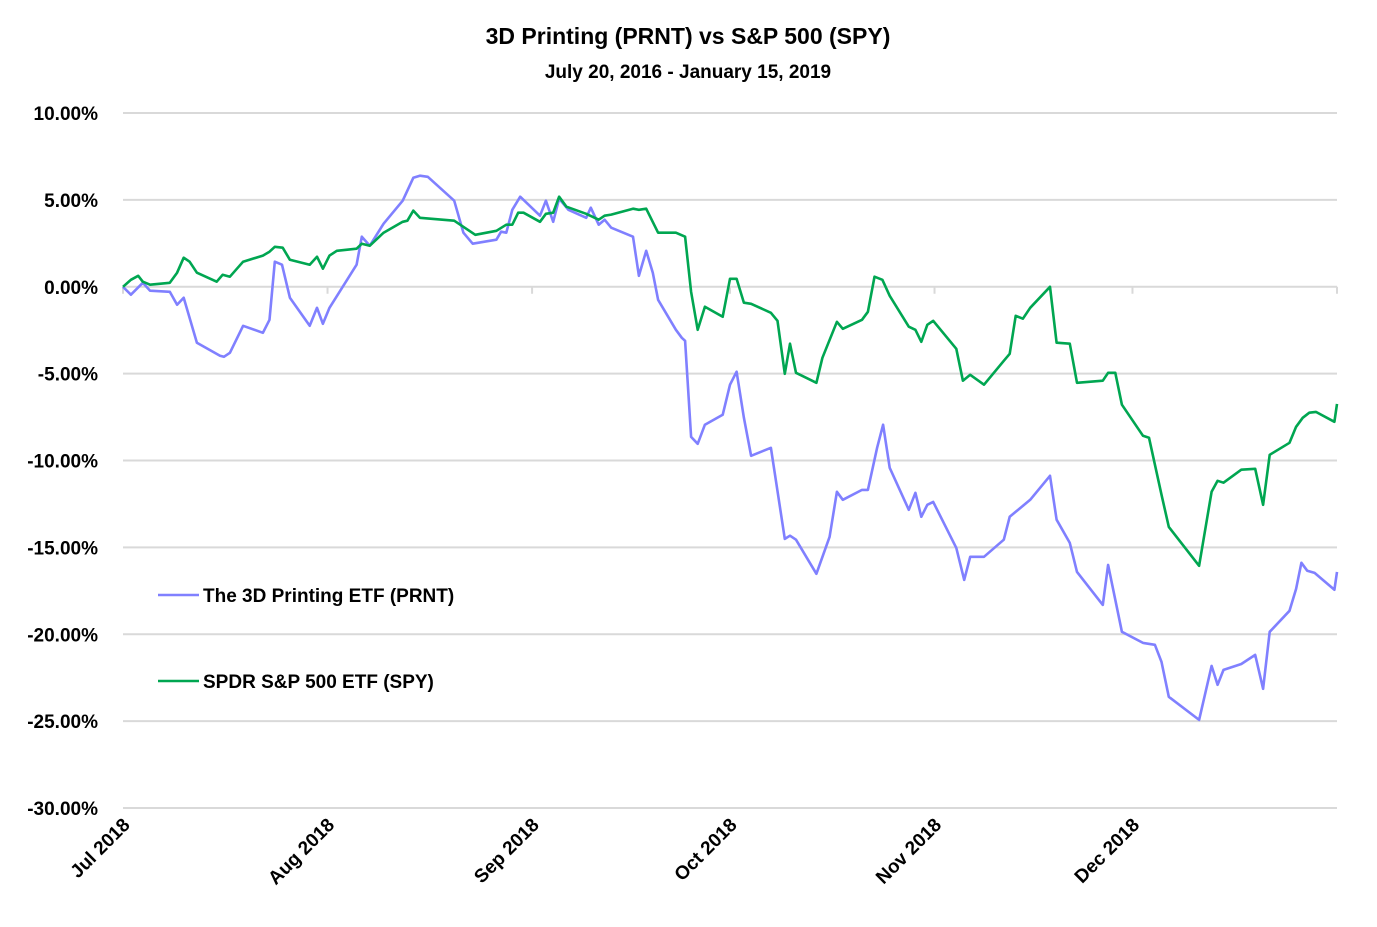 Image resolution: width=1377 pixels, height=927 pixels. Describe the element at coordinates (62, 722) in the screenshot. I see `y-tick-label: -25.00%` at that location.